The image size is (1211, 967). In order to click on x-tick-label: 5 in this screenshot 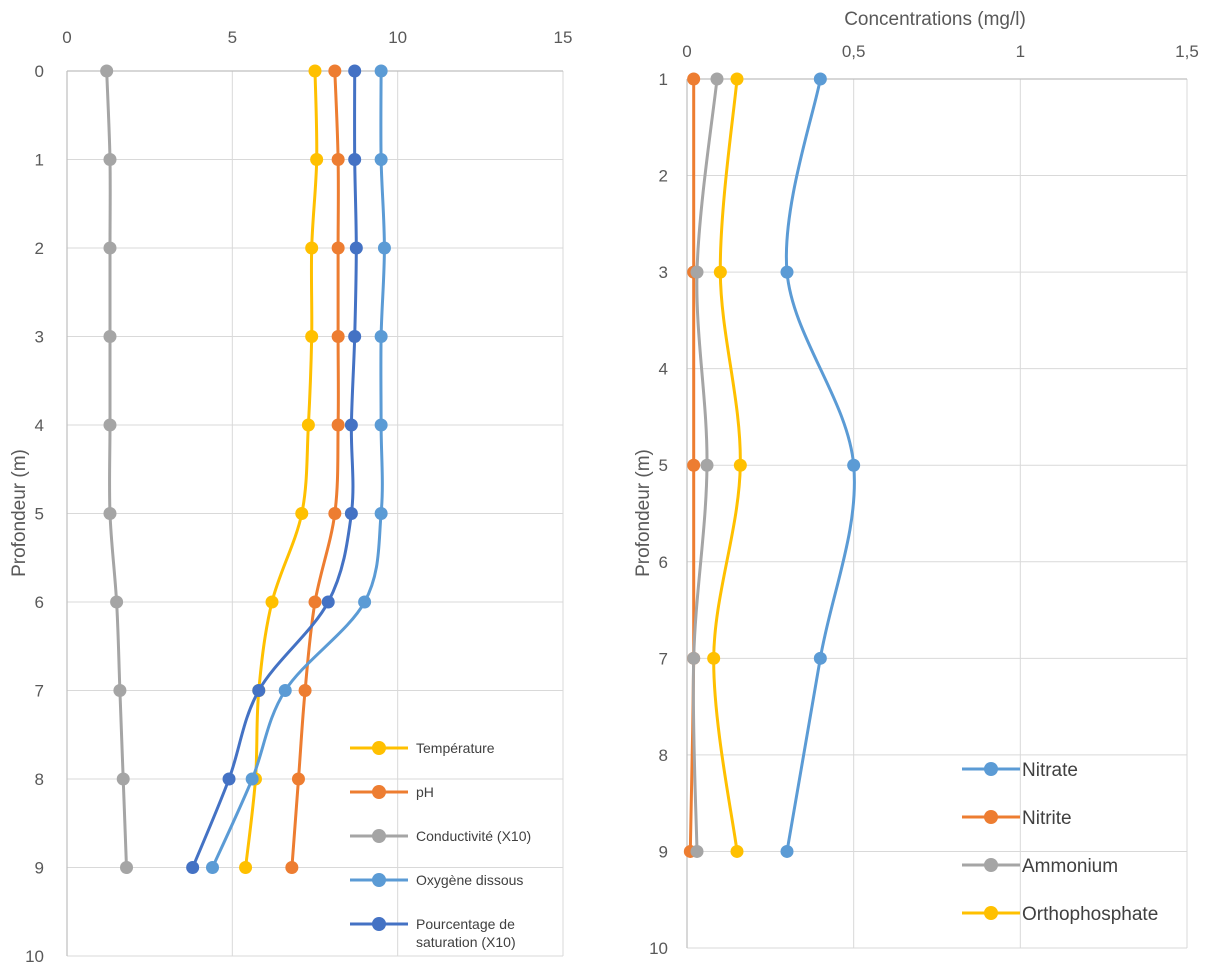, I will do `click(232, 37)`.